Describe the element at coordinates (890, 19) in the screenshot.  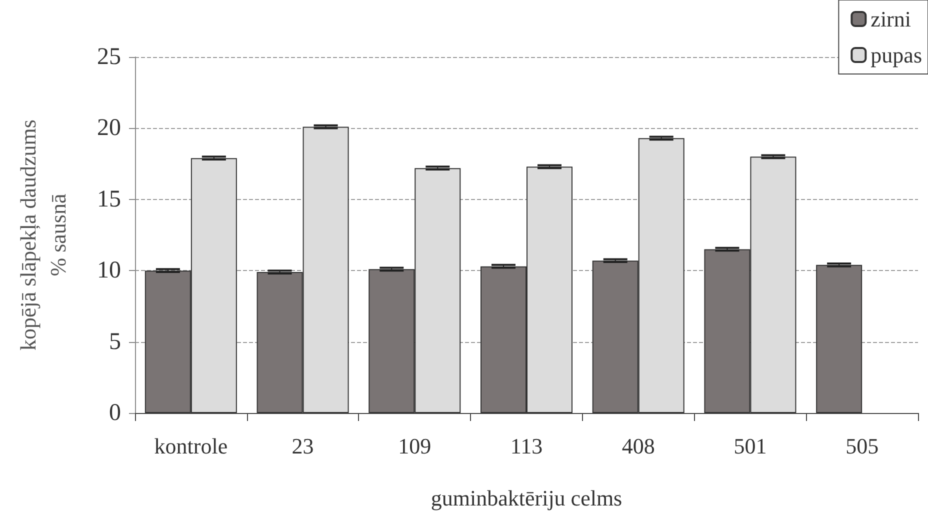
I see `legend-label: zirni` at that location.